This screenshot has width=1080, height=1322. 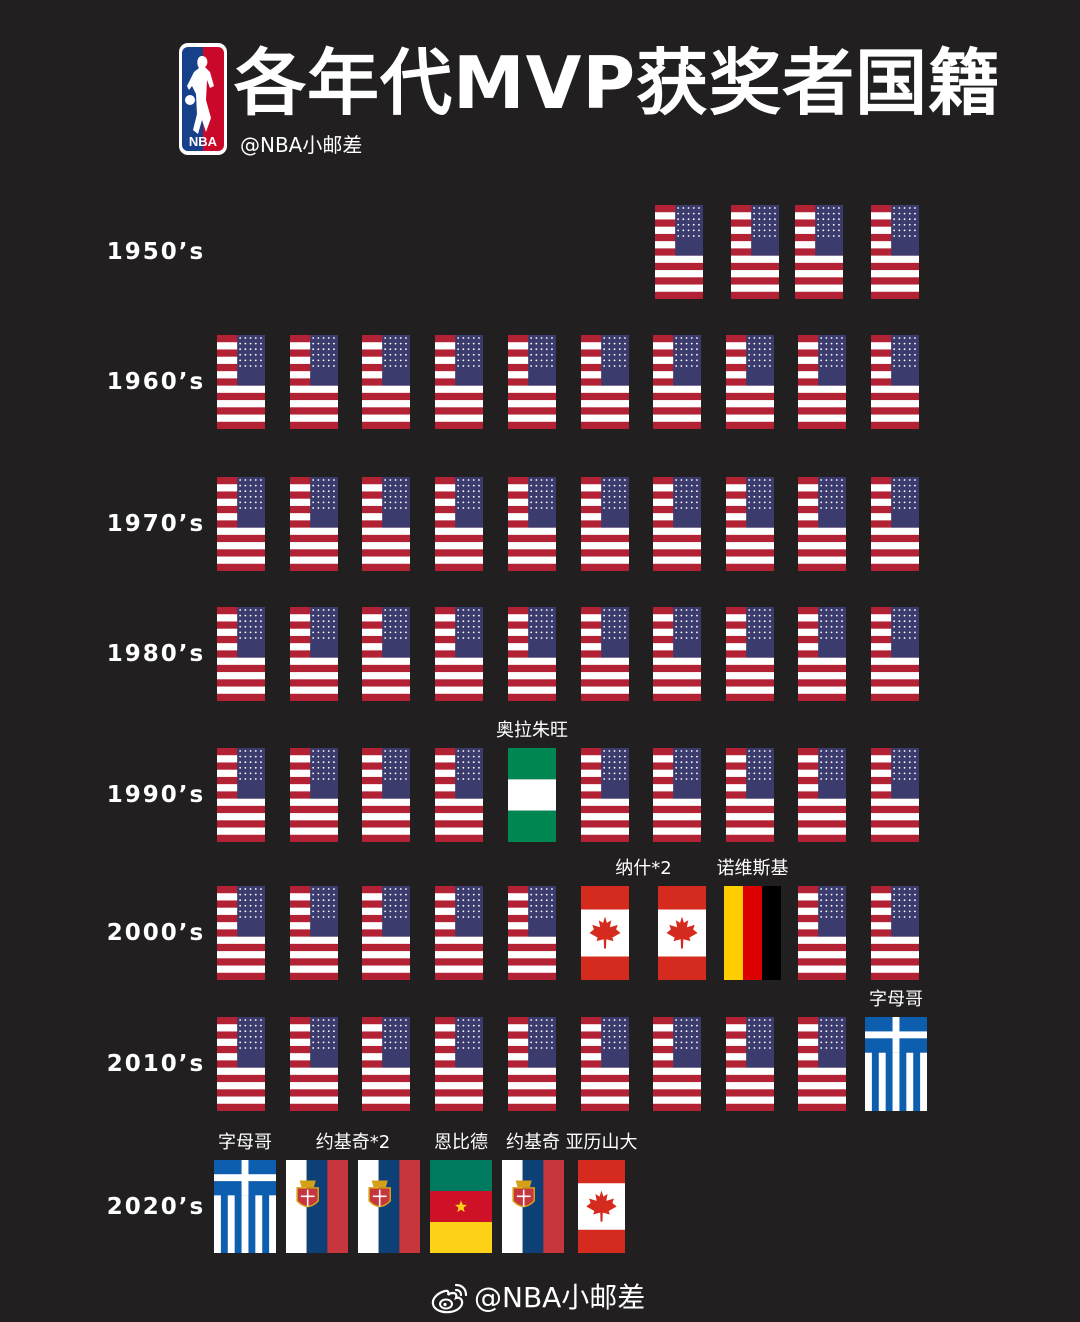 What do you see at coordinates (156, 933) in the screenshot?
I see `decade-label: 2000’s` at bounding box center [156, 933].